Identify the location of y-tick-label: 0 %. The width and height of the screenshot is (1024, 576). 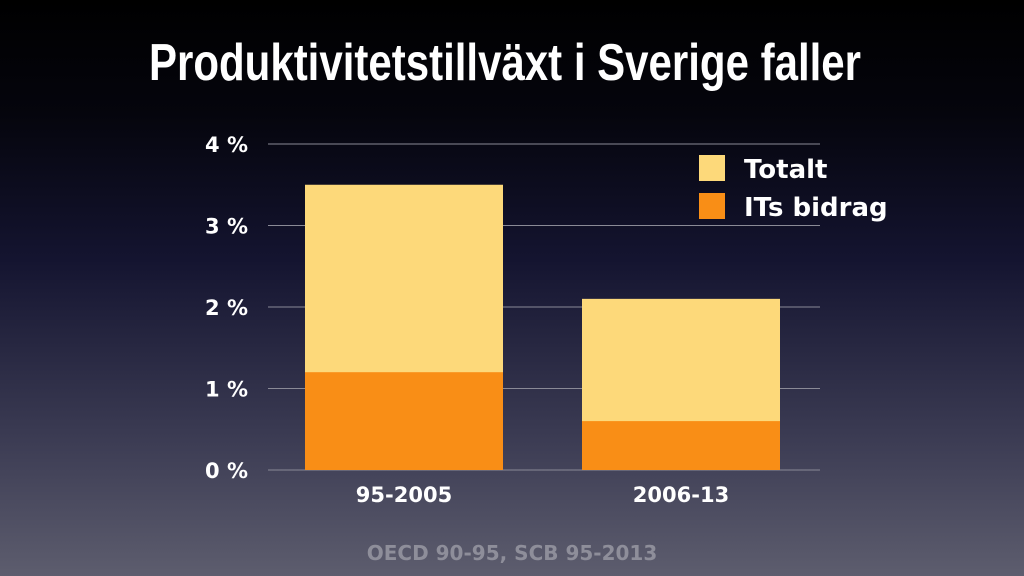
(226, 471).